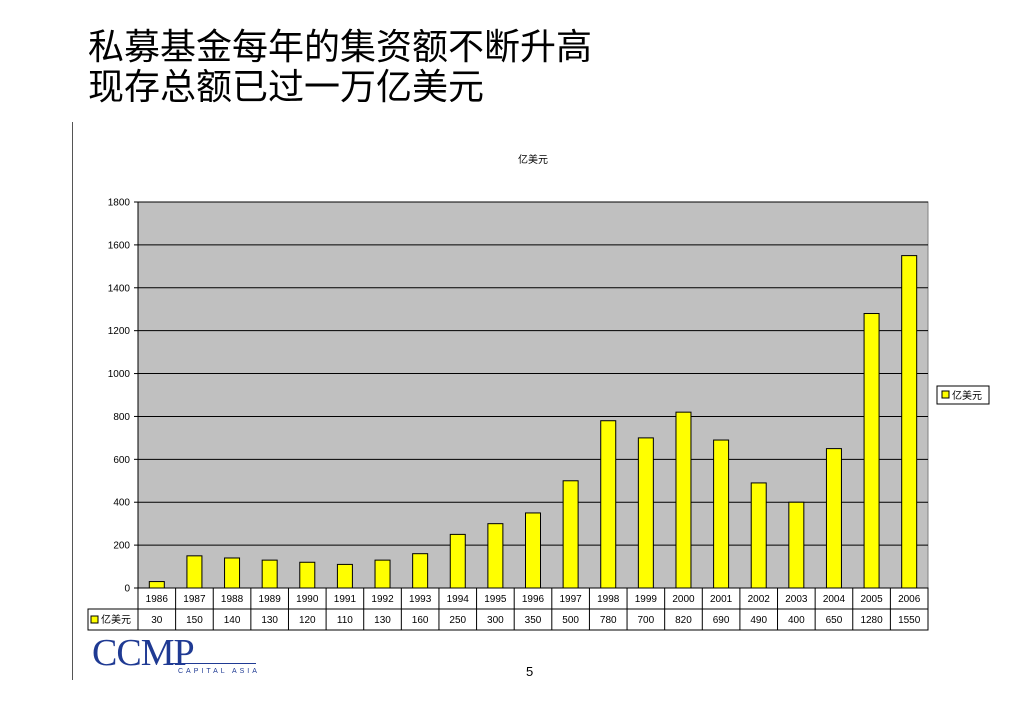  What do you see at coordinates (796, 599) in the screenshot?
I see `category-label: 2003` at bounding box center [796, 599].